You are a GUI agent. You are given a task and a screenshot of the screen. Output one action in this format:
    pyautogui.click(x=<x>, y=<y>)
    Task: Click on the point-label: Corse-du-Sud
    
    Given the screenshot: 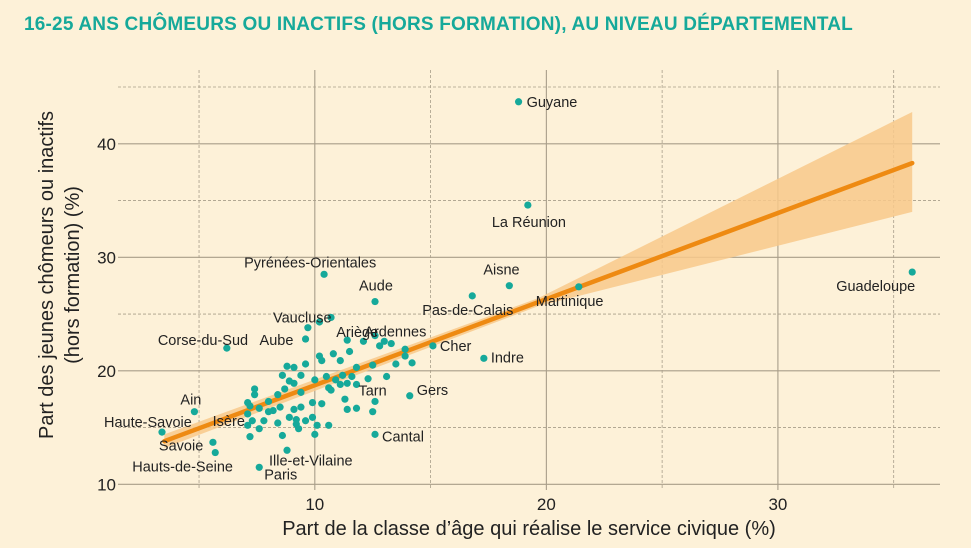 What is the action you would take?
    pyautogui.click(x=203, y=341)
    